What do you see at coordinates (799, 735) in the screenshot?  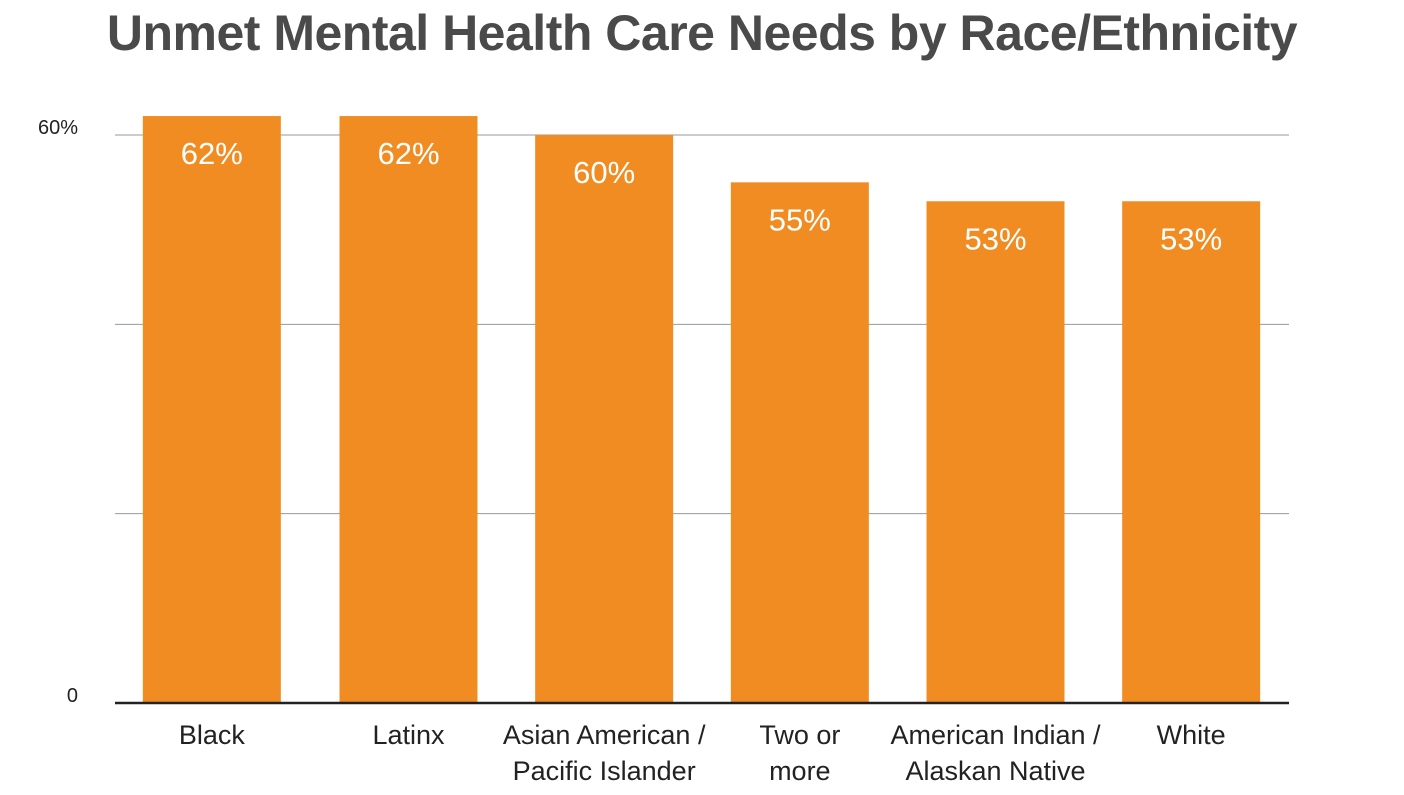 I see `category-label: Two or` at bounding box center [799, 735].